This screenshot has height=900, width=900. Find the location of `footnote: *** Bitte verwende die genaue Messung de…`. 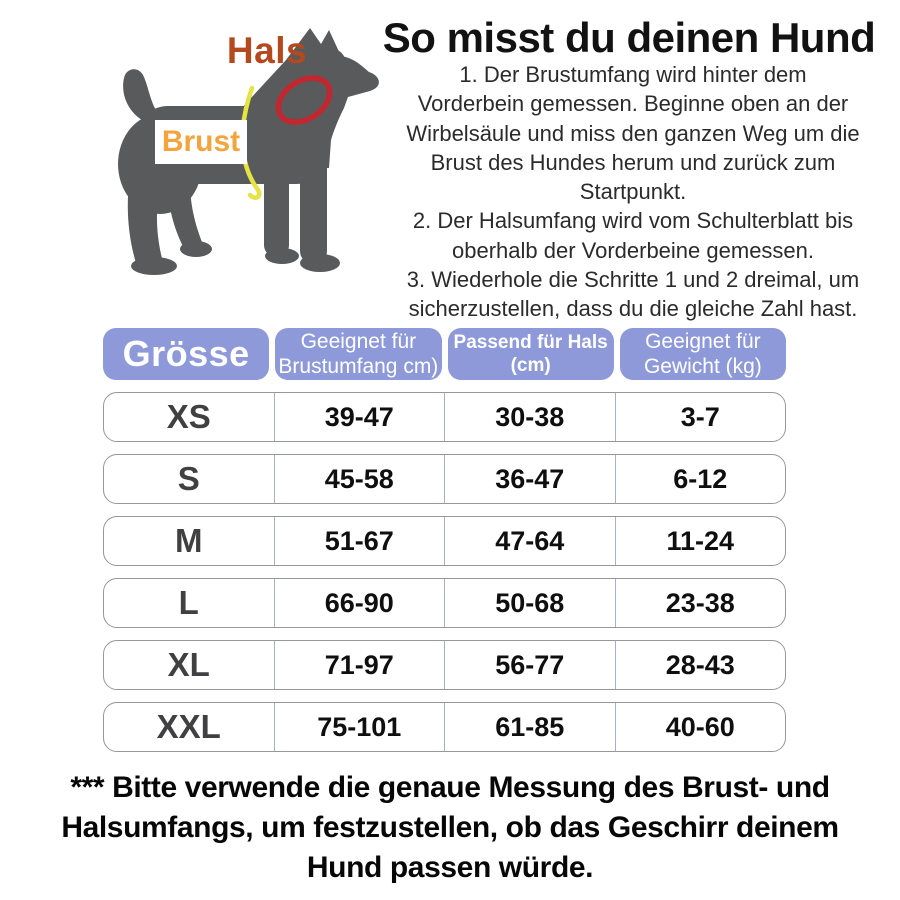

footnote: *** Bitte verwende die genaue Messung de… is located at coordinates (450, 827).